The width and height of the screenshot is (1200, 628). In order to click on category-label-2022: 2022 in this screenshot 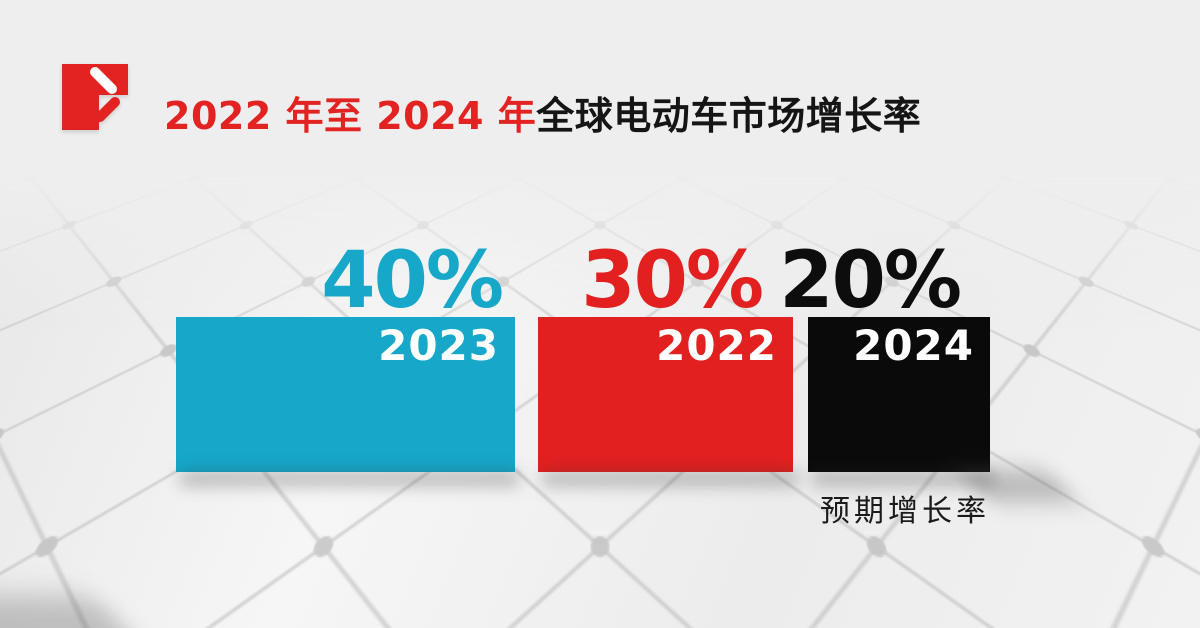, I will do `click(716, 345)`.